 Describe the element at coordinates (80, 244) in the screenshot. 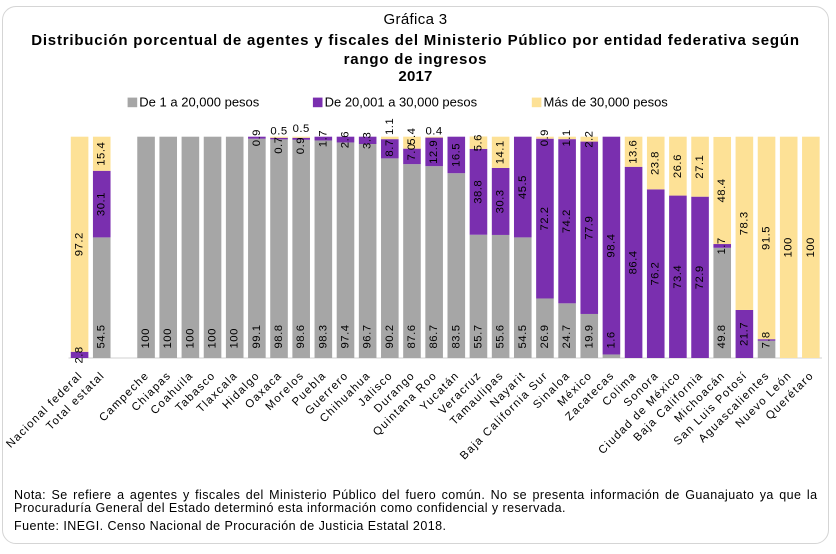

I see `svg-text: 97.2` at that location.